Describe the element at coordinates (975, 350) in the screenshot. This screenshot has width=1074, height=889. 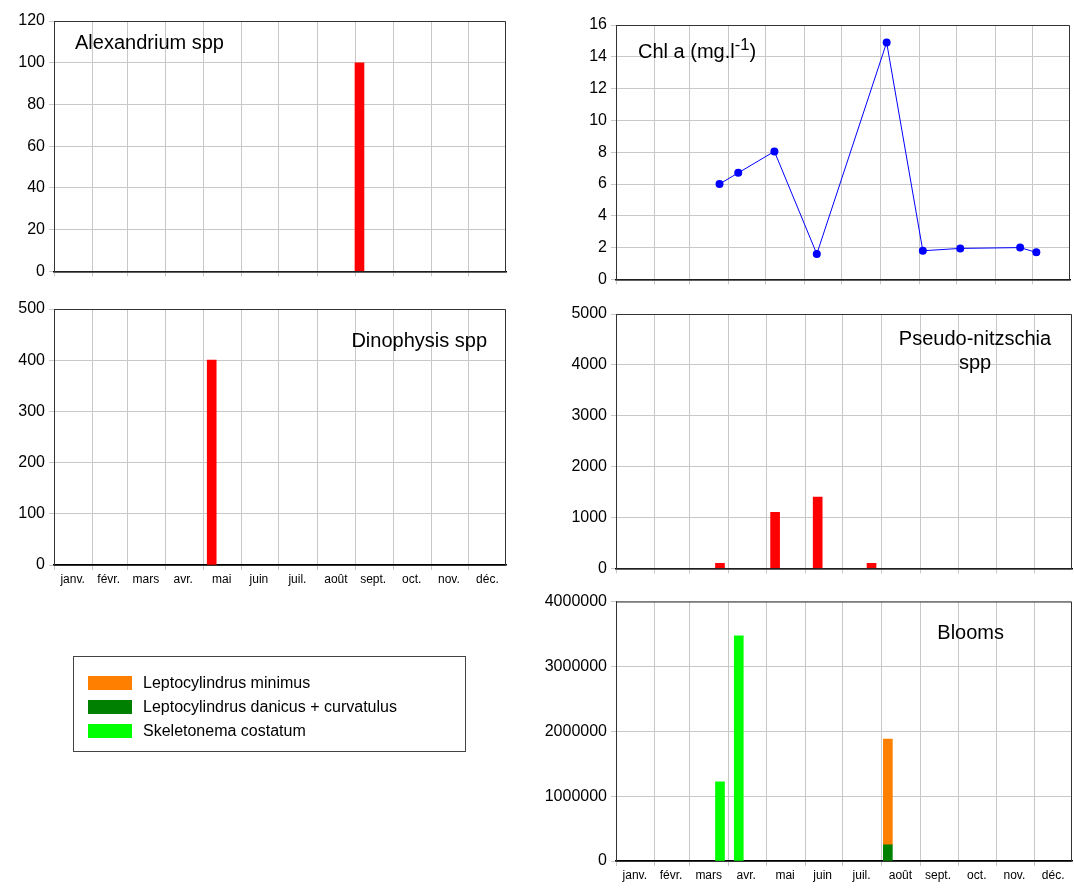
I see `text: Pseudo-nitzschia spp` at that location.